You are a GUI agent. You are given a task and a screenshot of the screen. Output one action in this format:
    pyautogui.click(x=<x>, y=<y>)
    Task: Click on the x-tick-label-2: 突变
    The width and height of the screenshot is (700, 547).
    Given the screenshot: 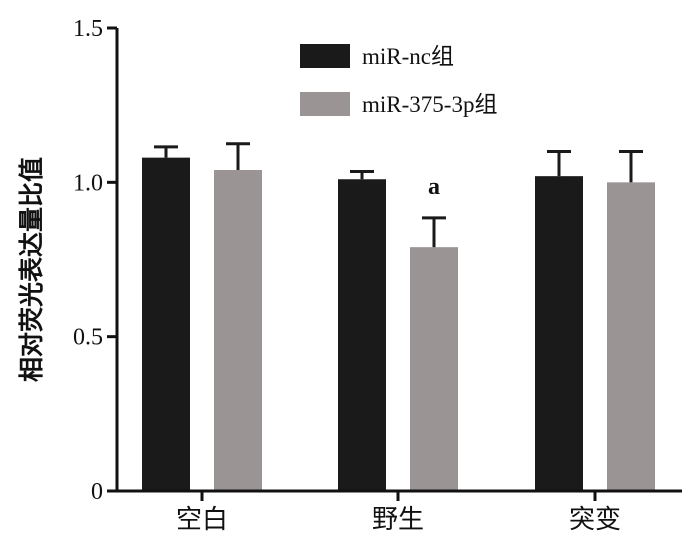 What is the action you would take?
    pyautogui.click(x=595, y=520)
    